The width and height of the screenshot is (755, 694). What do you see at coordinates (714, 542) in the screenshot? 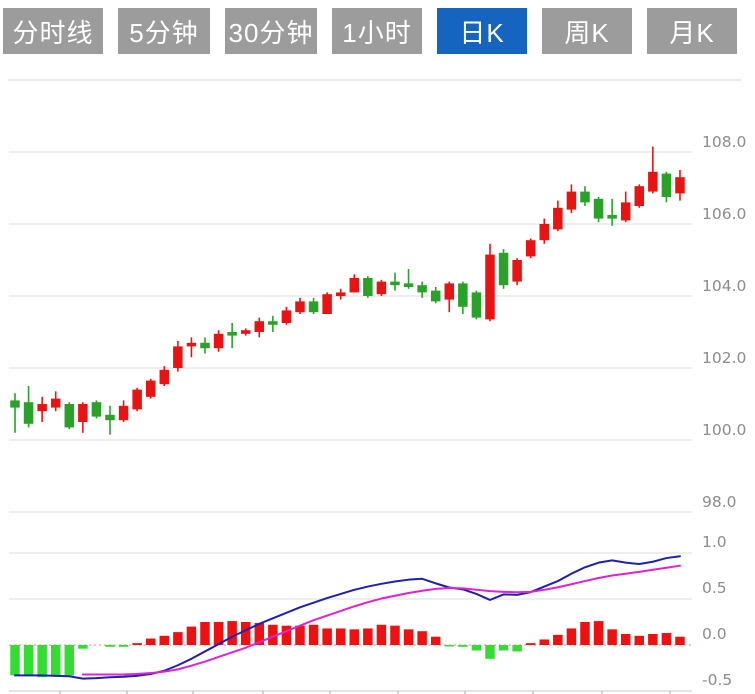
I see `svg-text: 1.0` at bounding box center [714, 542].